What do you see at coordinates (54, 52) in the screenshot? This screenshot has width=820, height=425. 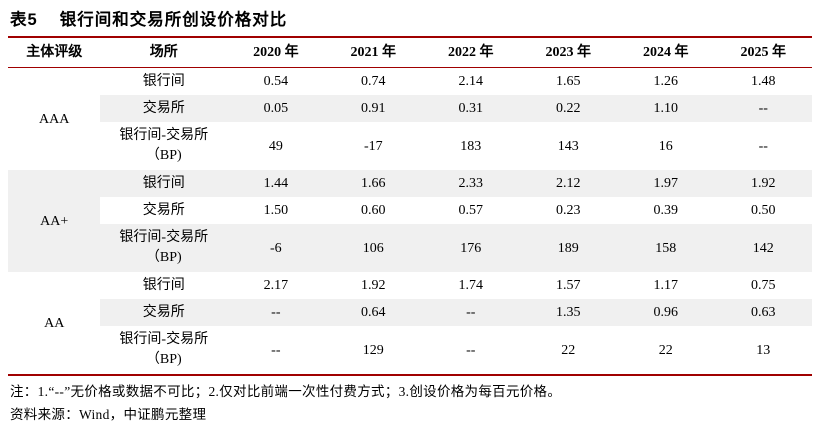 I see `col-header-rating: 主体评级` at bounding box center [54, 52].